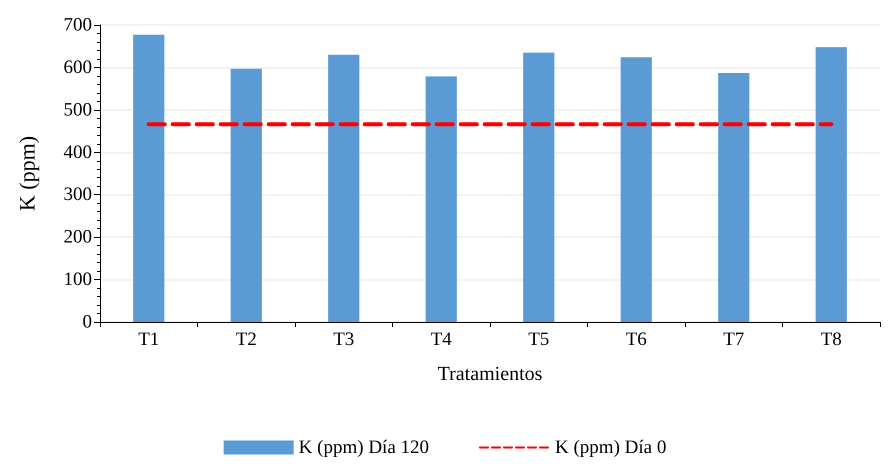  I want to click on x-tick-label: T5, so click(539, 339).